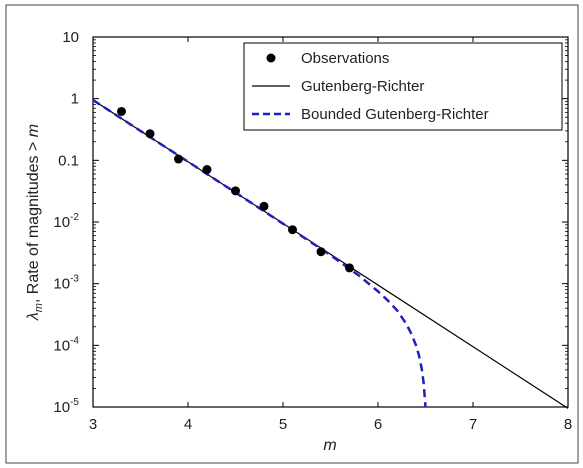 The width and height of the screenshot is (583, 468). I want to click on legend-label-bounded-gutenberg-richter: Bounded Gutenberg-Richter, so click(395, 114).